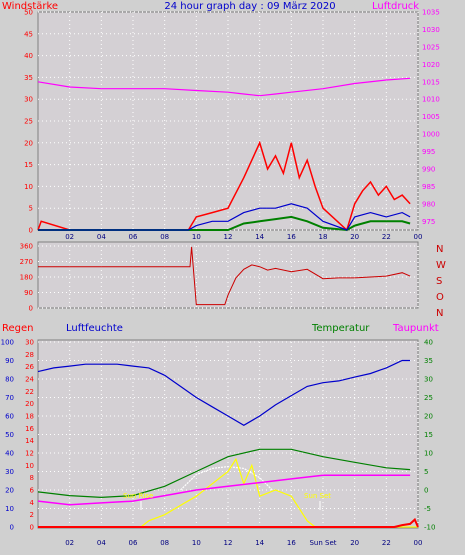 This screenshot has width=465, height=555. What do you see at coordinates (30, 6) in the screenshot?
I see `wind-axis-title: Windstärke` at bounding box center [30, 6].